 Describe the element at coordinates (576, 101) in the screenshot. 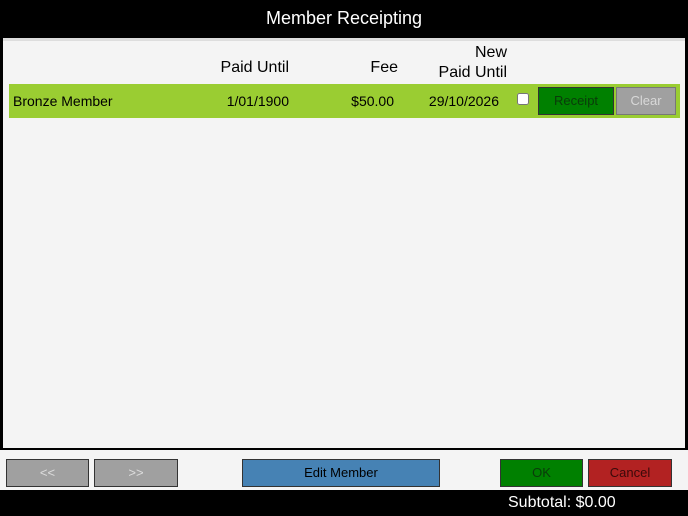

I see `receipt-button: Receipt` at that location.